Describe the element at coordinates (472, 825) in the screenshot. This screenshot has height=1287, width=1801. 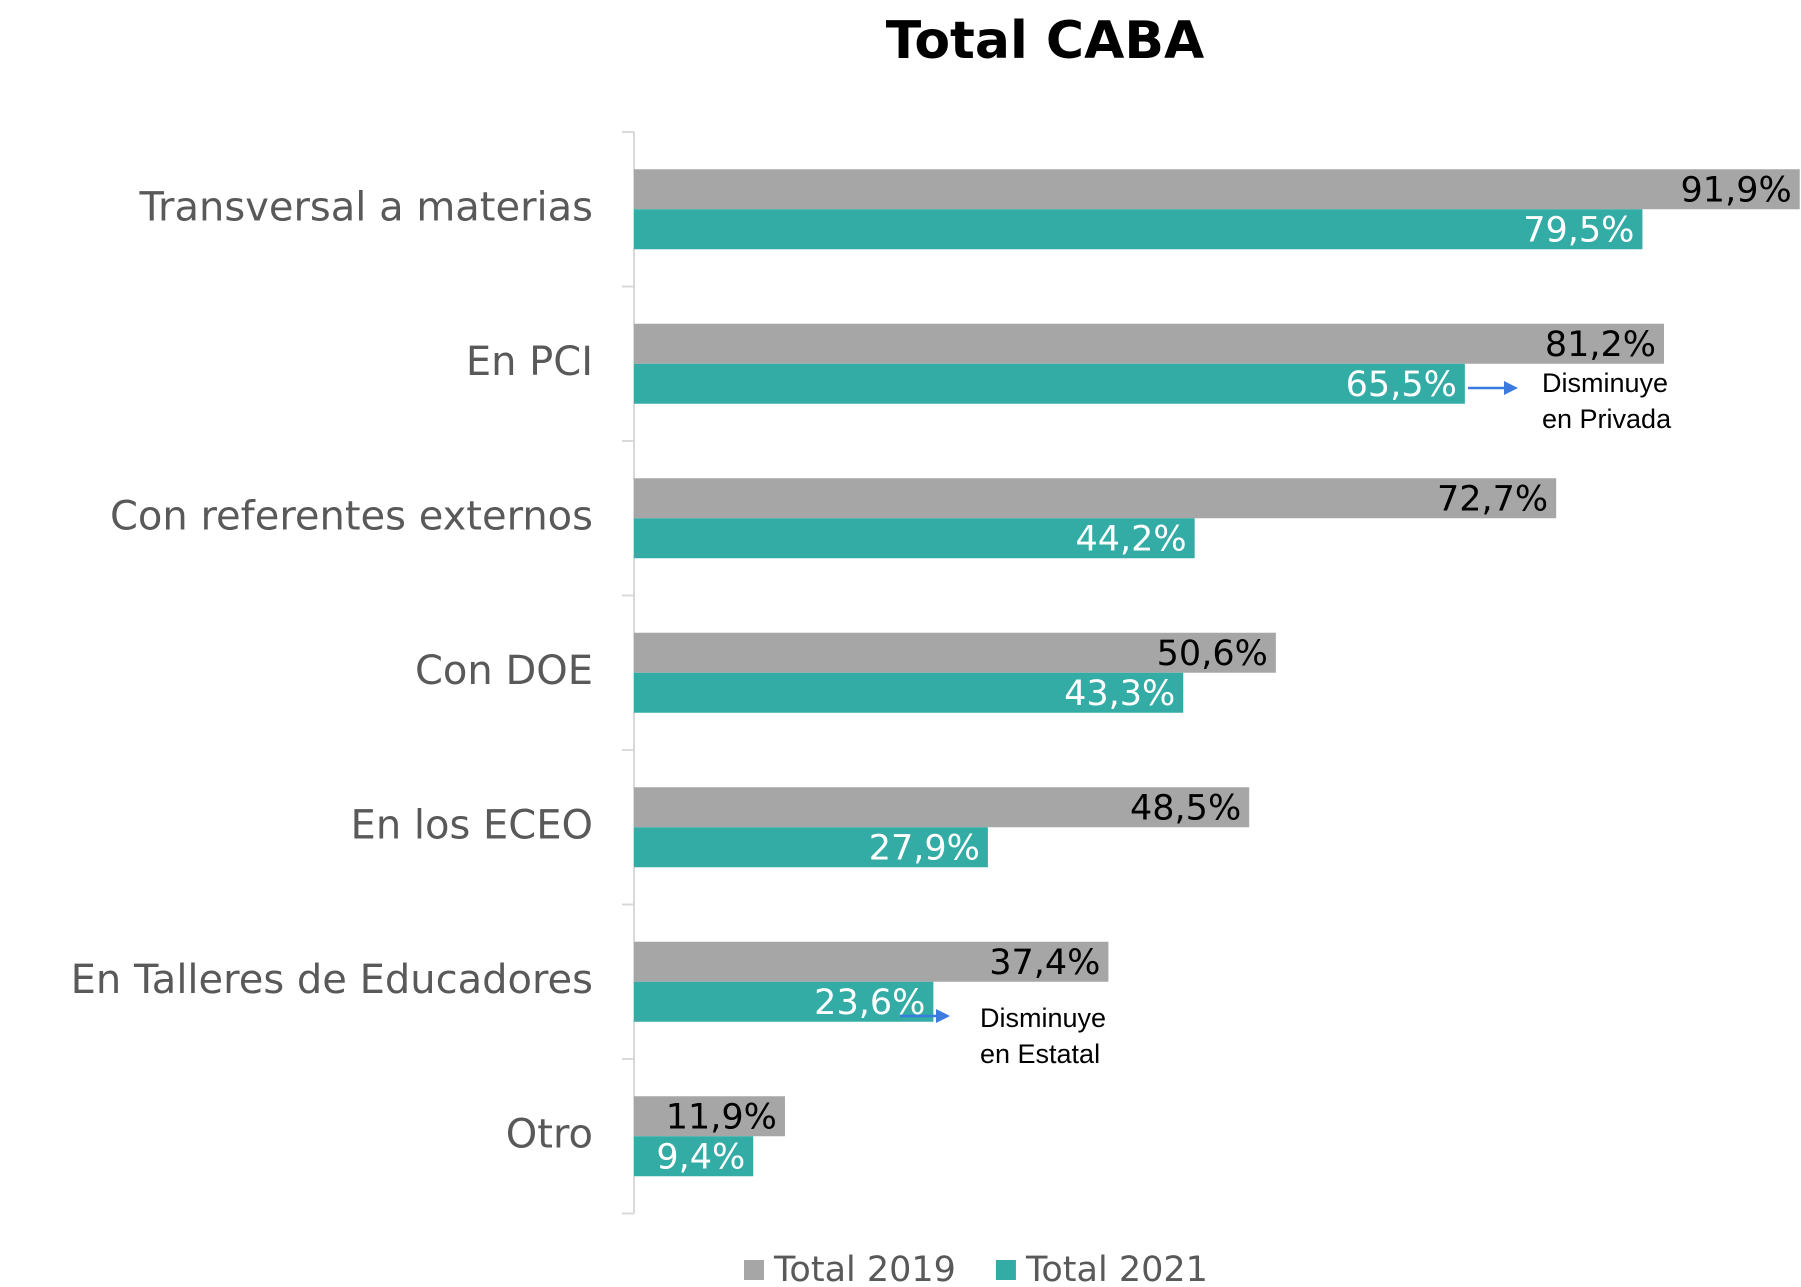
I see `category-label: En los ECEO` at that location.